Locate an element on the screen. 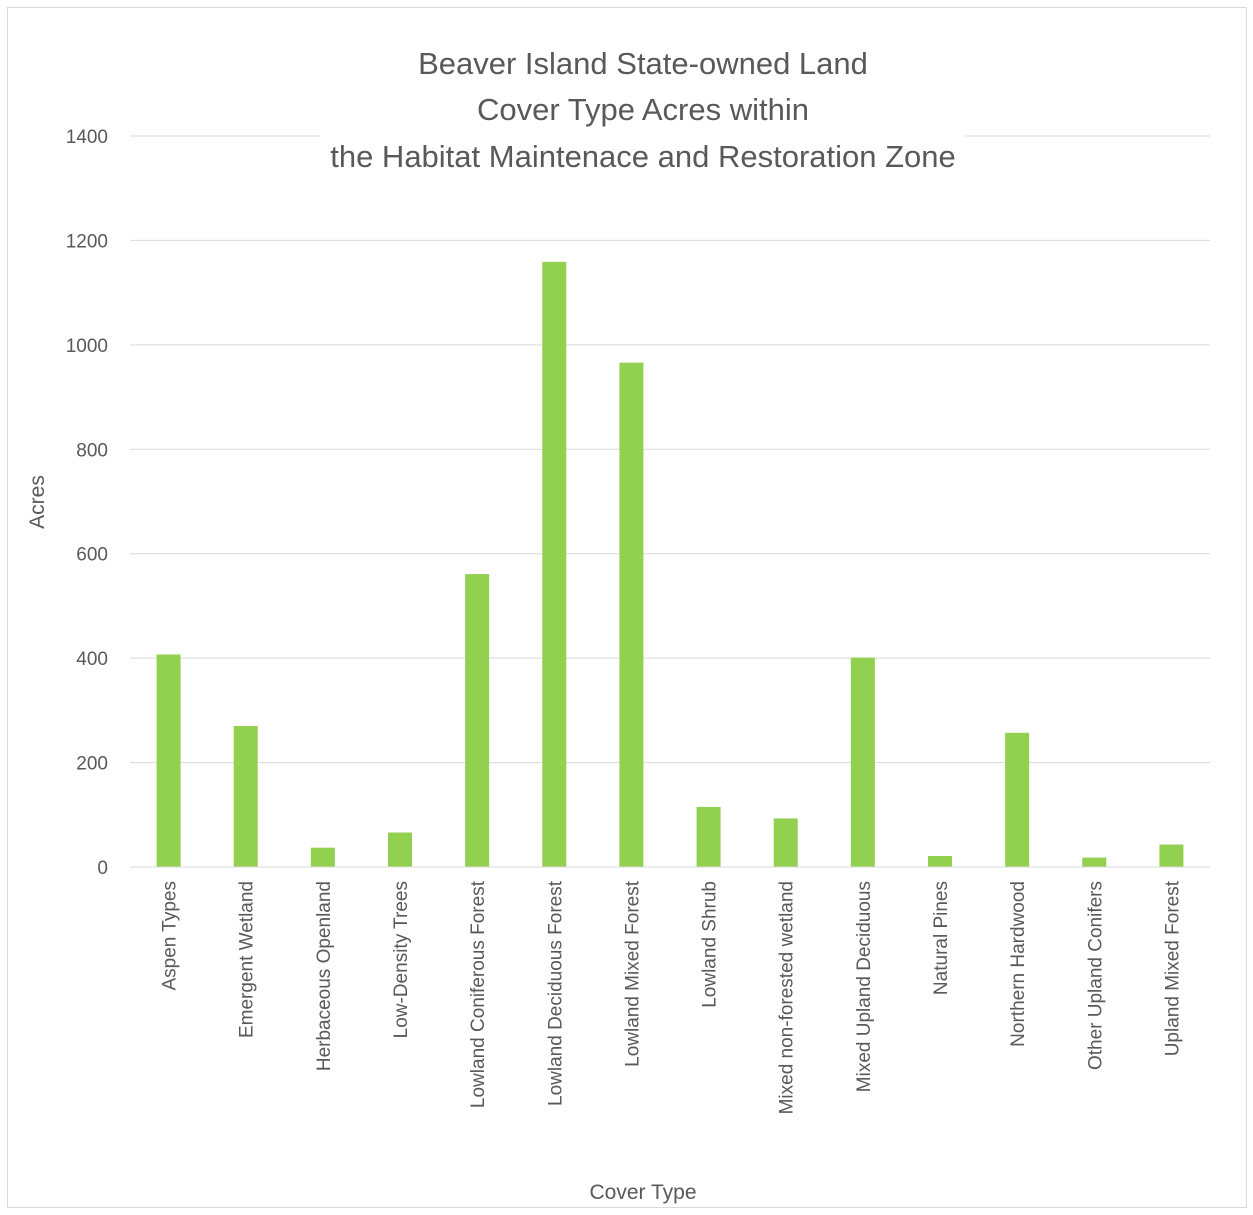  title-line-2: Cover Type Acres within is located at coordinates (643, 109).